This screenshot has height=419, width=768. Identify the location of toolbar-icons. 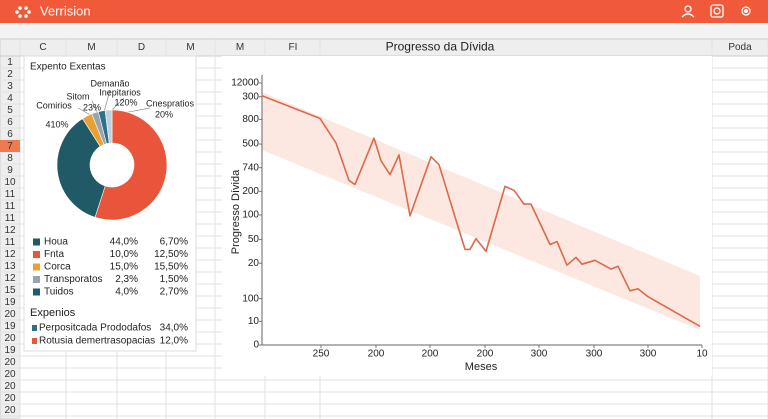
(716, 11).